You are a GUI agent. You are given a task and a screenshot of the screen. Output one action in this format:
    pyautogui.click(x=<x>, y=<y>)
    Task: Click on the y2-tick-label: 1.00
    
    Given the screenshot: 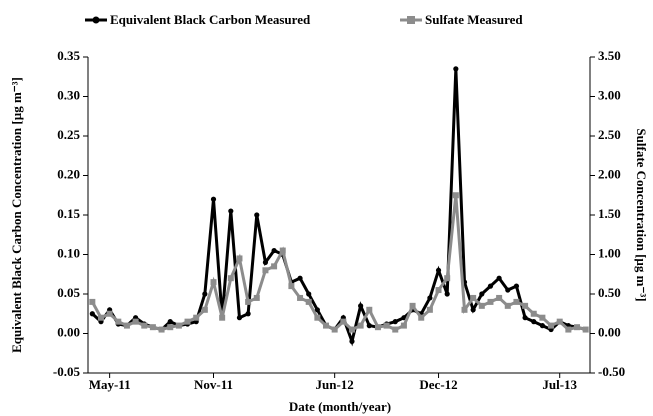 What is the action you would take?
    pyautogui.click(x=609, y=252)
    